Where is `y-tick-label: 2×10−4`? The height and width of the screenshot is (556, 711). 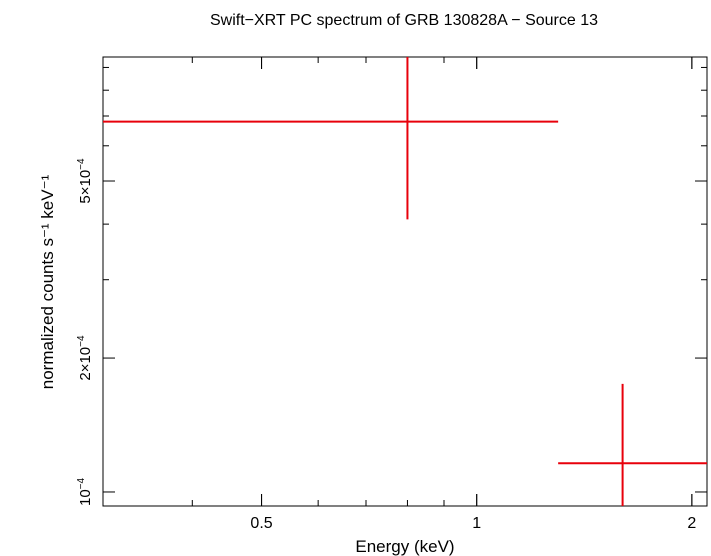 y-tick-label: 2×10−4 is located at coordinates (85, 358).